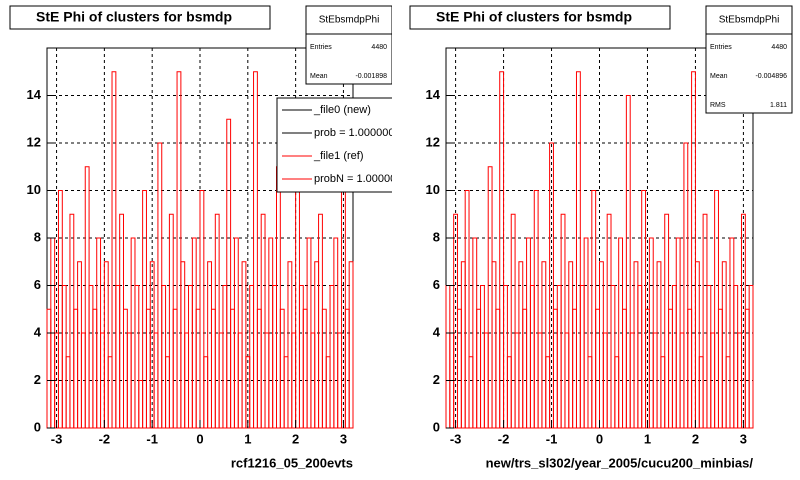 This screenshot has width=800, height=480. I want to click on stats-value: -0.001898, so click(371, 76).